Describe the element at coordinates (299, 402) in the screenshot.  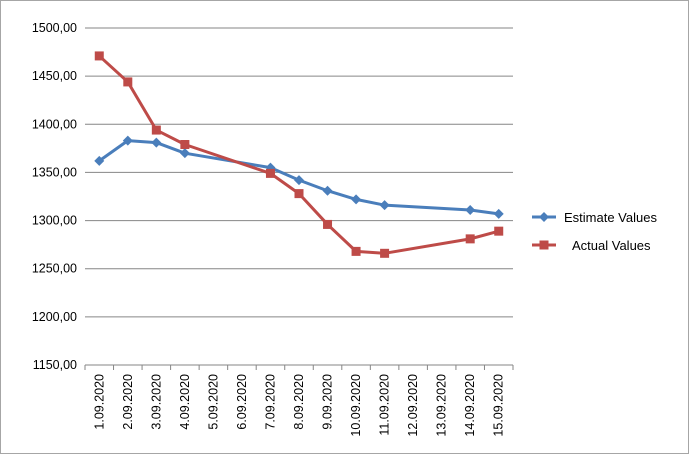
I see `x-tick-label: 8.09.2020` at that location.